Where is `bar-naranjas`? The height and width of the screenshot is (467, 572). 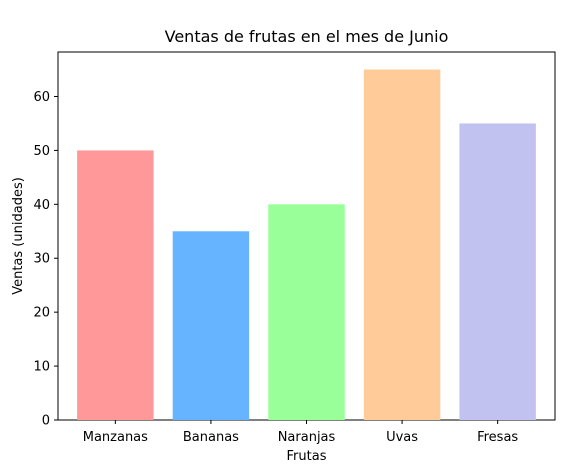
bar-naranjas is located at coordinates (306, 312).